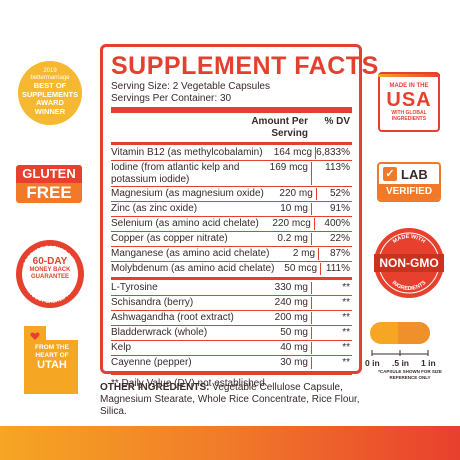  Describe the element at coordinates (159, 332) in the screenshot. I see `ingredient-name: Bladderwrack (whole)` at that location.